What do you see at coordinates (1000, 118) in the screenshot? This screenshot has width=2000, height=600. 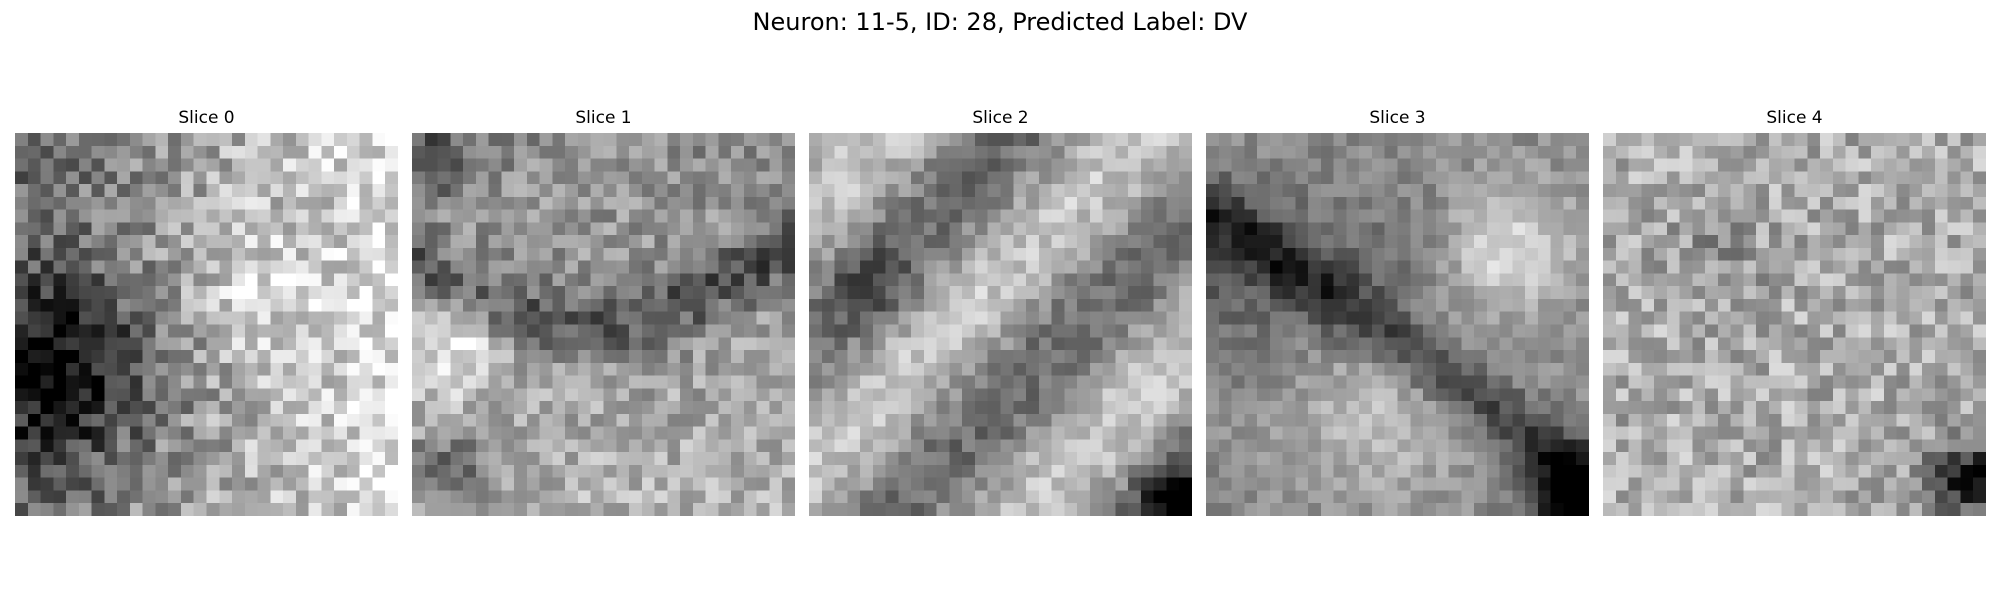 I see `slice-title-2: Slice 2` at bounding box center [1000, 118].